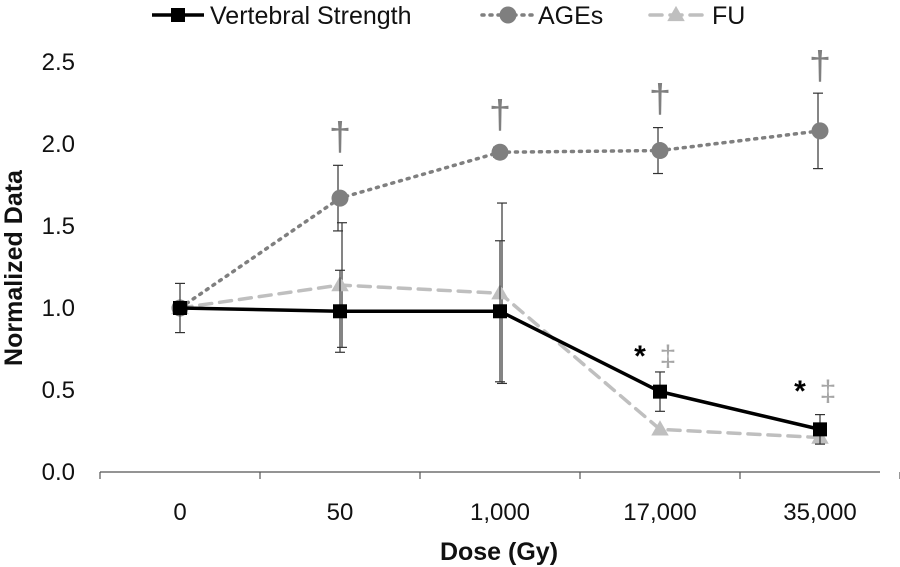 The width and height of the screenshot is (900, 567). What do you see at coordinates (58, 472) in the screenshot?
I see `y-tick-label: 0.0` at bounding box center [58, 472].